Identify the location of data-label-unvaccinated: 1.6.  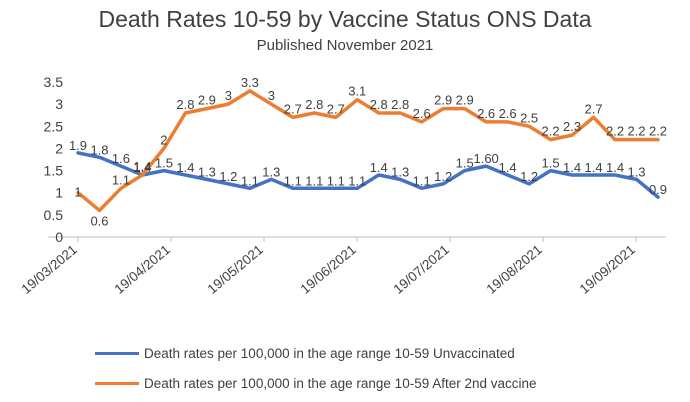
(121, 158).